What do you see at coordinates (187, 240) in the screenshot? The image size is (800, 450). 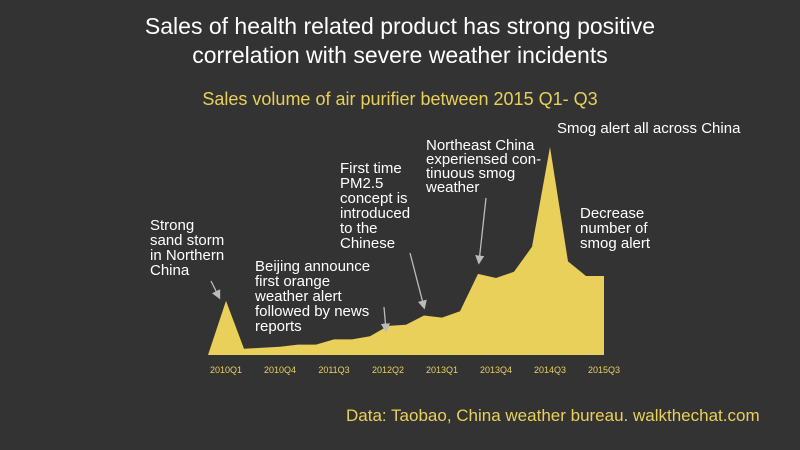 I see `annotation-text-line: sand storm` at bounding box center [187, 240].